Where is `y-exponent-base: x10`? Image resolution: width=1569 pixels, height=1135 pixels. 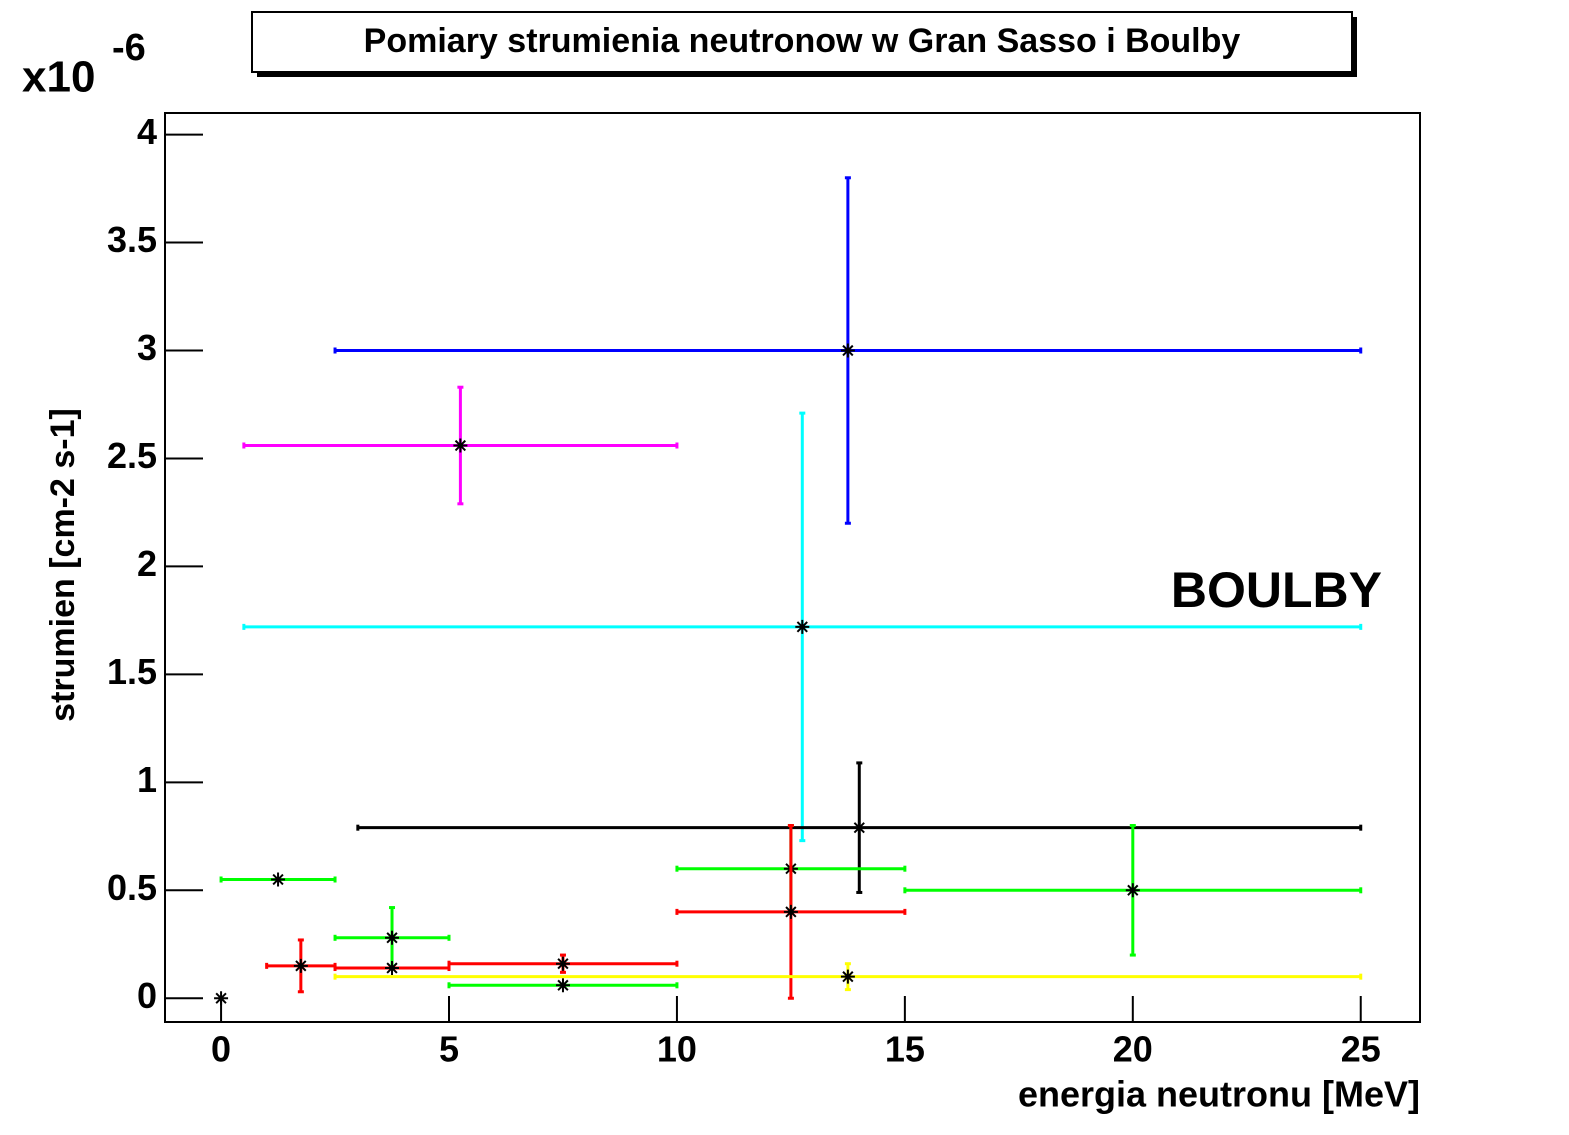 y-exponent-base: x10 is located at coordinates (58, 77).